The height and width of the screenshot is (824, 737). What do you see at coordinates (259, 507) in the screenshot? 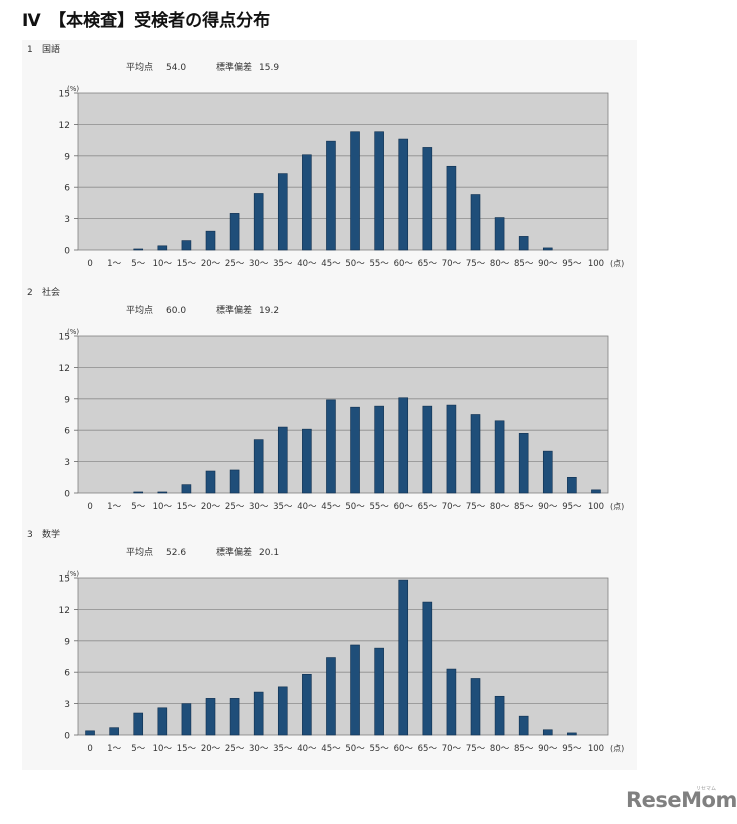
I see `x-tick-label: 30～` at bounding box center [259, 507].